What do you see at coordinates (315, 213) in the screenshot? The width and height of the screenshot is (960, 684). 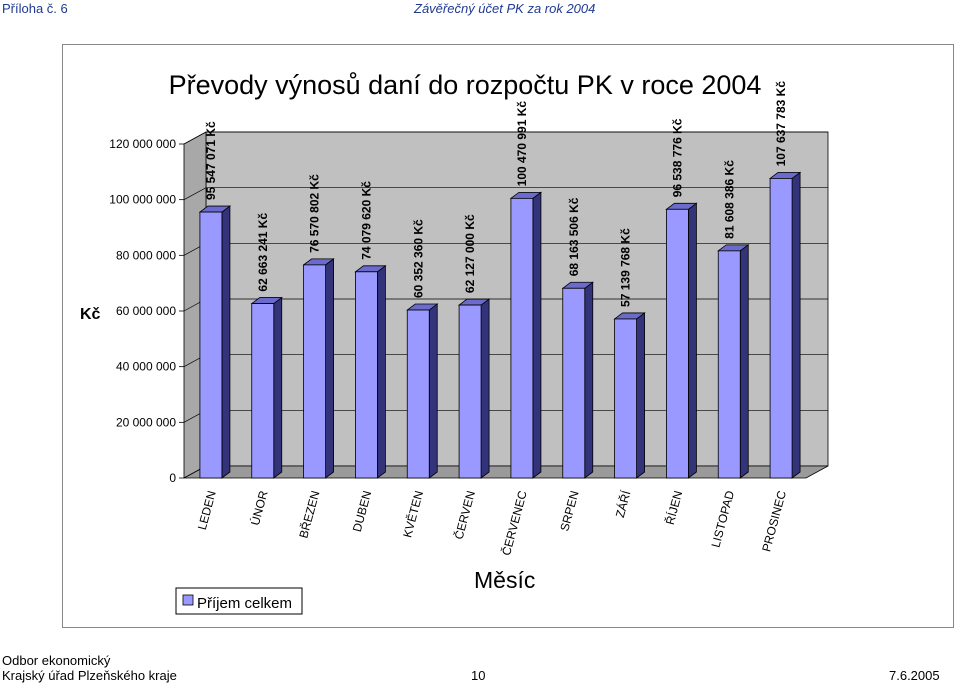 I see `data-label: 76 570 802 Kč` at bounding box center [315, 213].